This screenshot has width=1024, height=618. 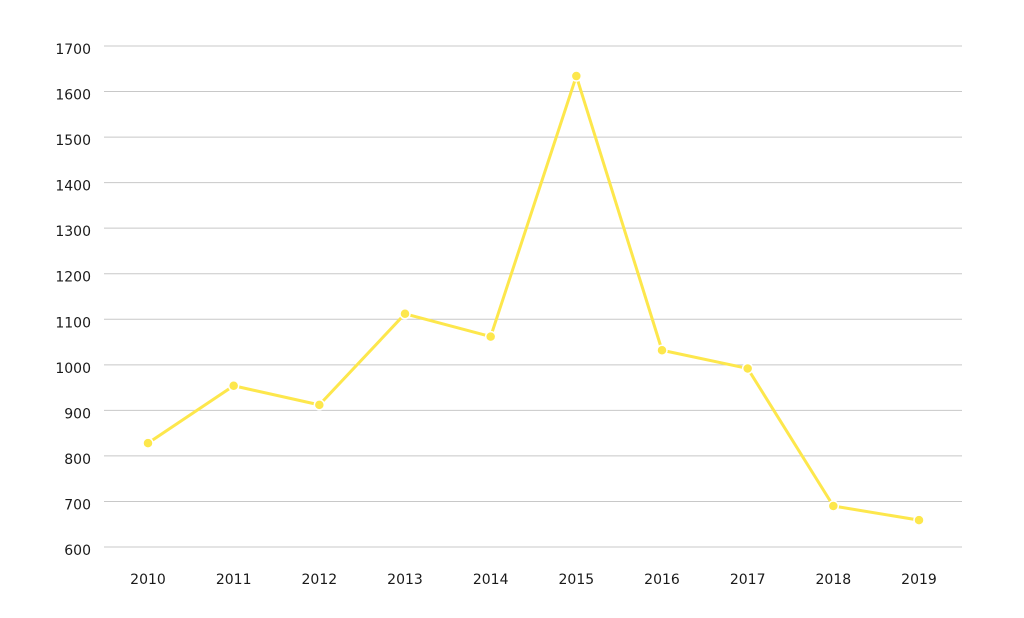 What do you see at coordinates (77, 551) in the screenshot?
I see `y-tick-label-600: 600` at bounding box center [77, 551].